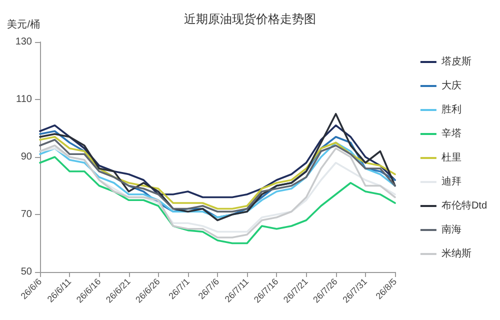 The height and width of the screenshot is (320, 500). I want to click on legend-label: 大庆, so click(451, 86).